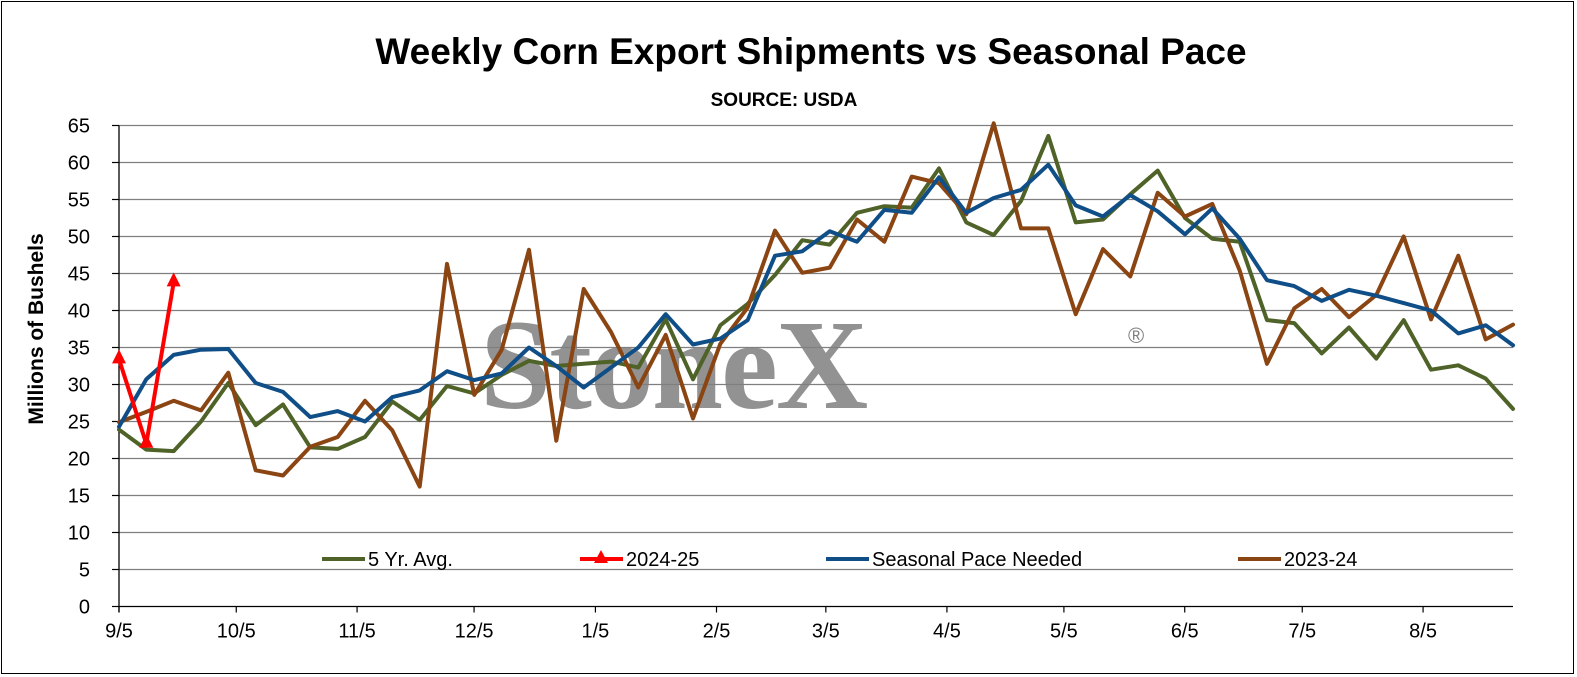 The image size is (1577, 677). Describe the element at coordinates (236, 632) in the screenshot. I see `x-tick-label: 10/5` at that location.